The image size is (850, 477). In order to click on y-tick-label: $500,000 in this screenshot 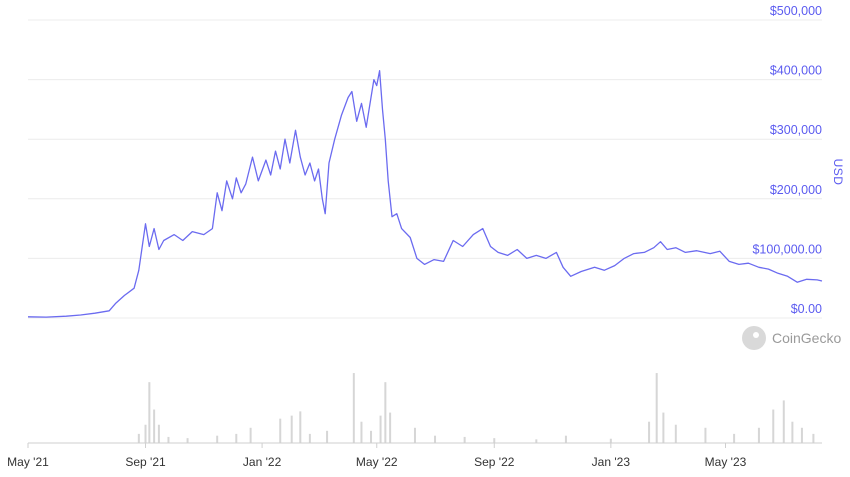, I will do `click(796, 11)`.